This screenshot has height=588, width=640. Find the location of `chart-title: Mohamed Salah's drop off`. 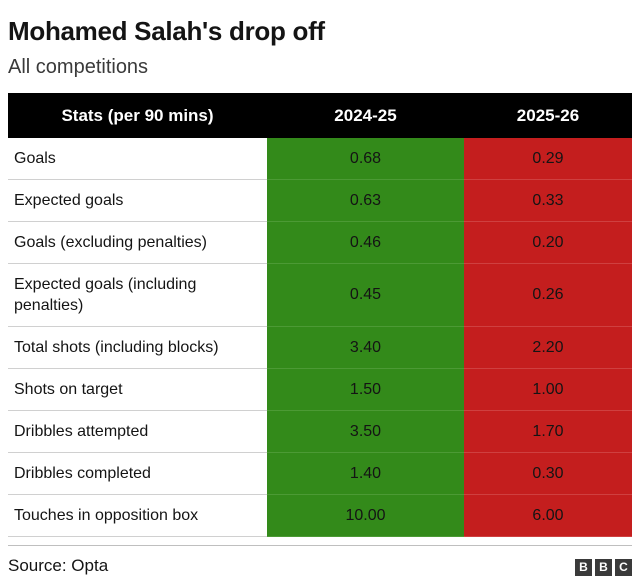

chart-title: Mohamed Salah's drop off is located at coordinates (166, 31).